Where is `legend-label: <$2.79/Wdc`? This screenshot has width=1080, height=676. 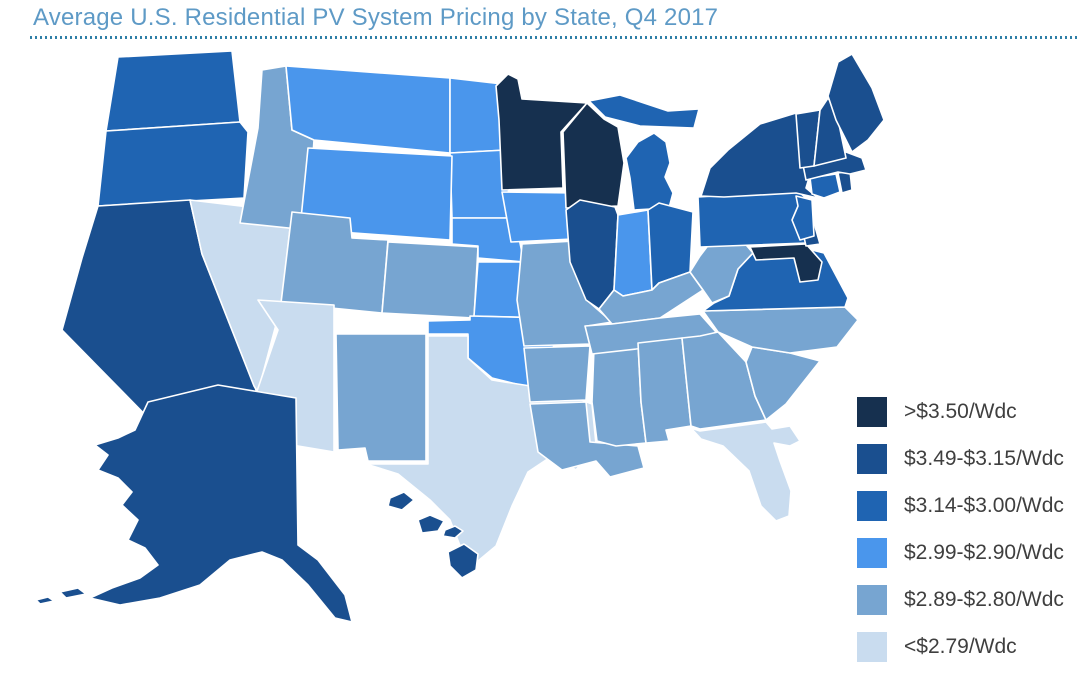
legend-label: <$2.79/Wdc is located at coordinates (960, 646).